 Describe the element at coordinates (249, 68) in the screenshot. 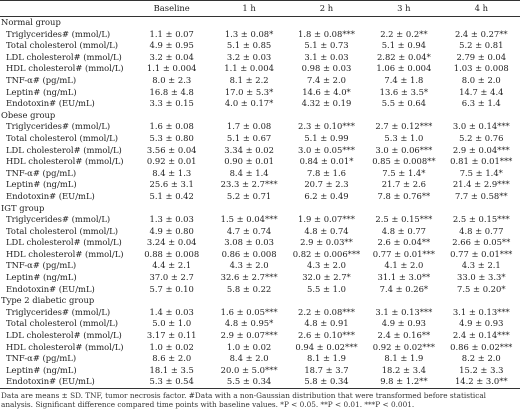

I see `table-cell: 1.1 ± 0.004` at that location.